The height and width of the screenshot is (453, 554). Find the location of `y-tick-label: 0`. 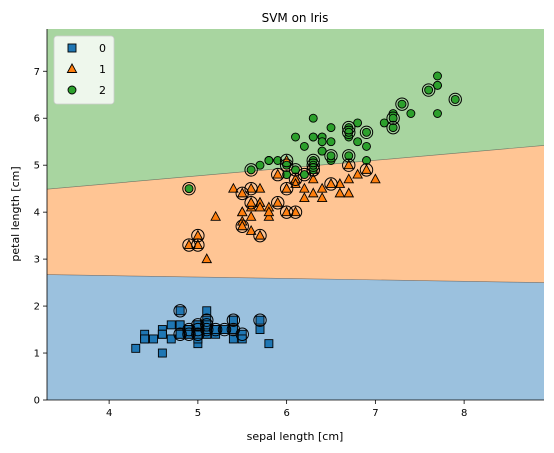

y-tick-label: 0 is located at coordinates (37, 401).